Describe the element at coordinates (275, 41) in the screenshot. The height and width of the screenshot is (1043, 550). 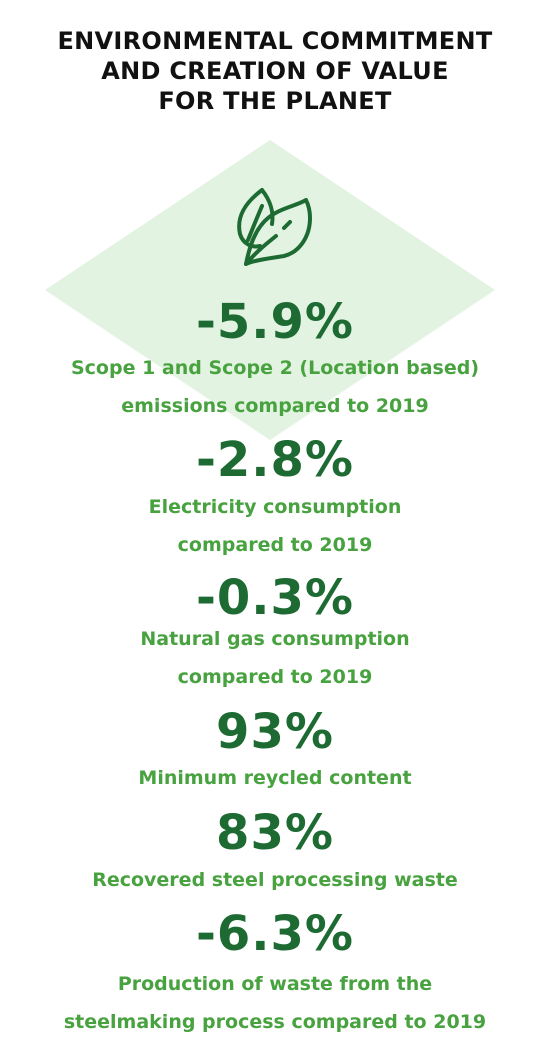
I see `title-line-1: ENVIRONMENTAL COMMITMENT` at that location.